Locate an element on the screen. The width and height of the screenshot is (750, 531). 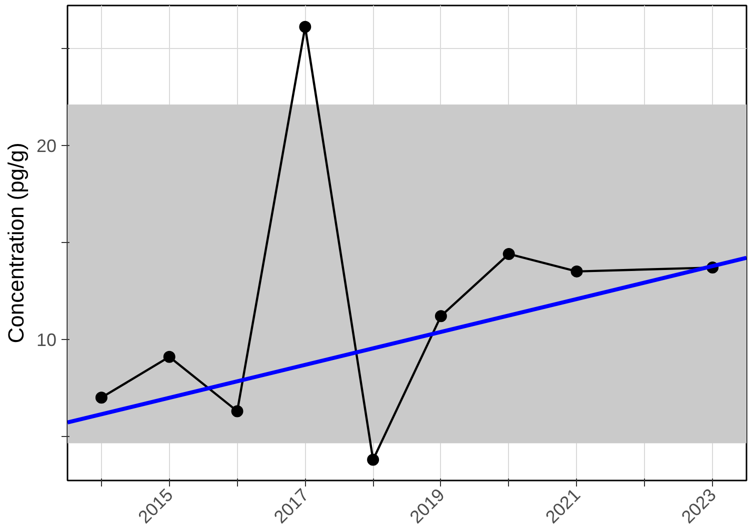
y-axis-title: Concentration (pg/g) is located at coordinates (15, 243).